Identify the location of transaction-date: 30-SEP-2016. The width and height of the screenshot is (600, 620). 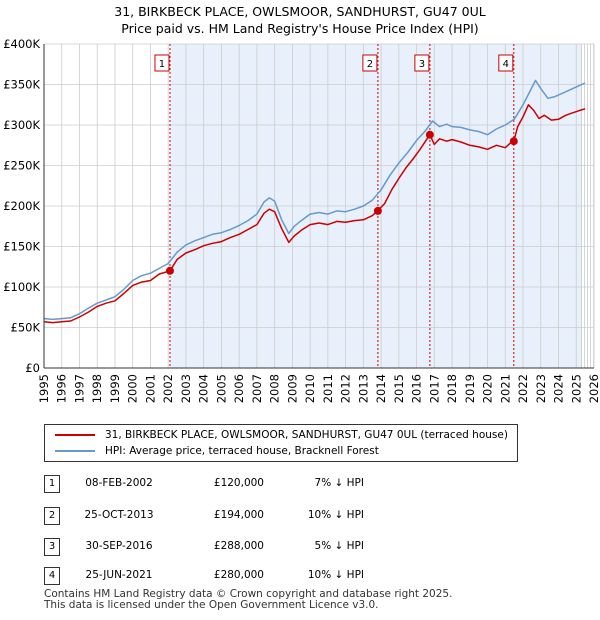
(119, 546).